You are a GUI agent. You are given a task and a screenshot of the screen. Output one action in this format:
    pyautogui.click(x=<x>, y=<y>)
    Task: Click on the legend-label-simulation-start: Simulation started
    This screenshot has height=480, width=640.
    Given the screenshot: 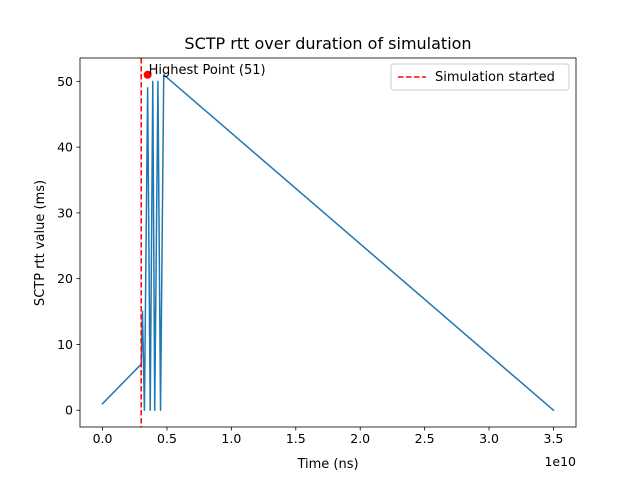 What is the action you would take?
    pyautogui.click(x=495, y=77)
    